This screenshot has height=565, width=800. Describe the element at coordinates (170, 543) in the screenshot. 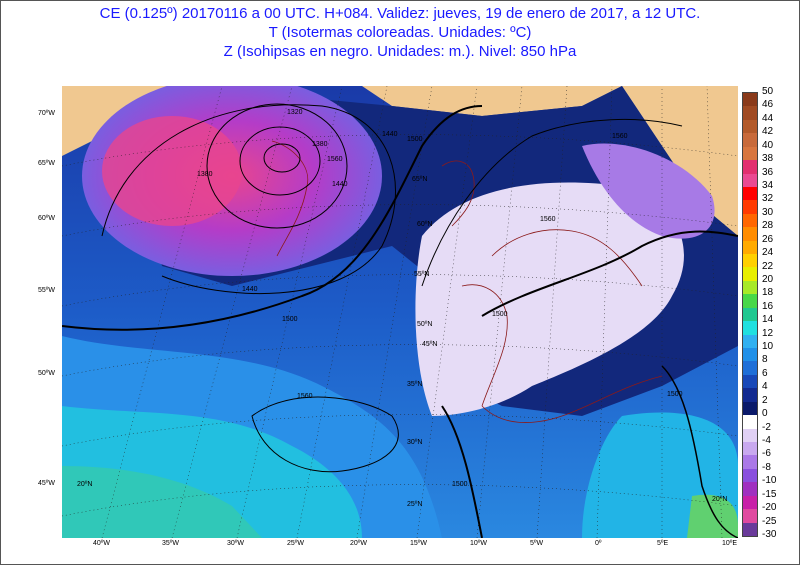

I see `lon-label-35w: 35ºW` at that location.